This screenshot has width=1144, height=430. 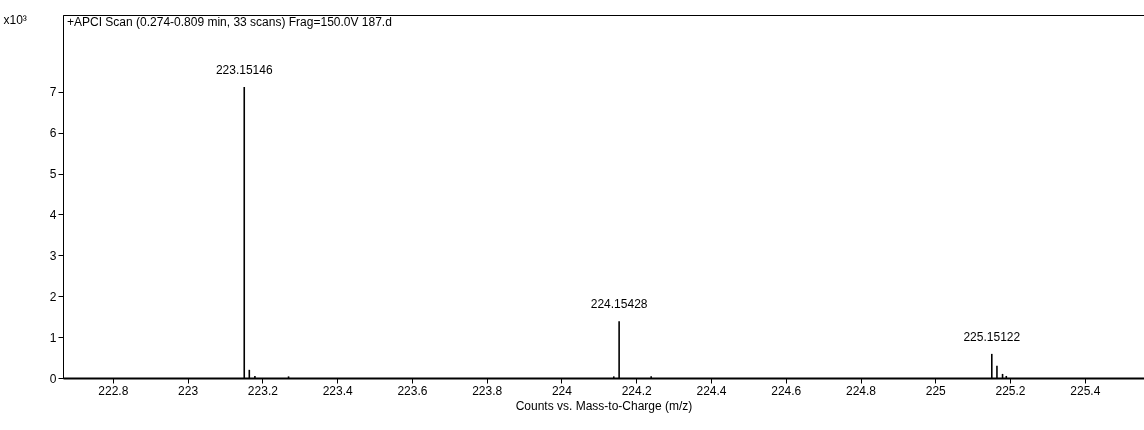 What do you see at coordinates (263, 390) in the screenshot?
I see `x-tick-label: 223.2` at bounding box center [263, 390].